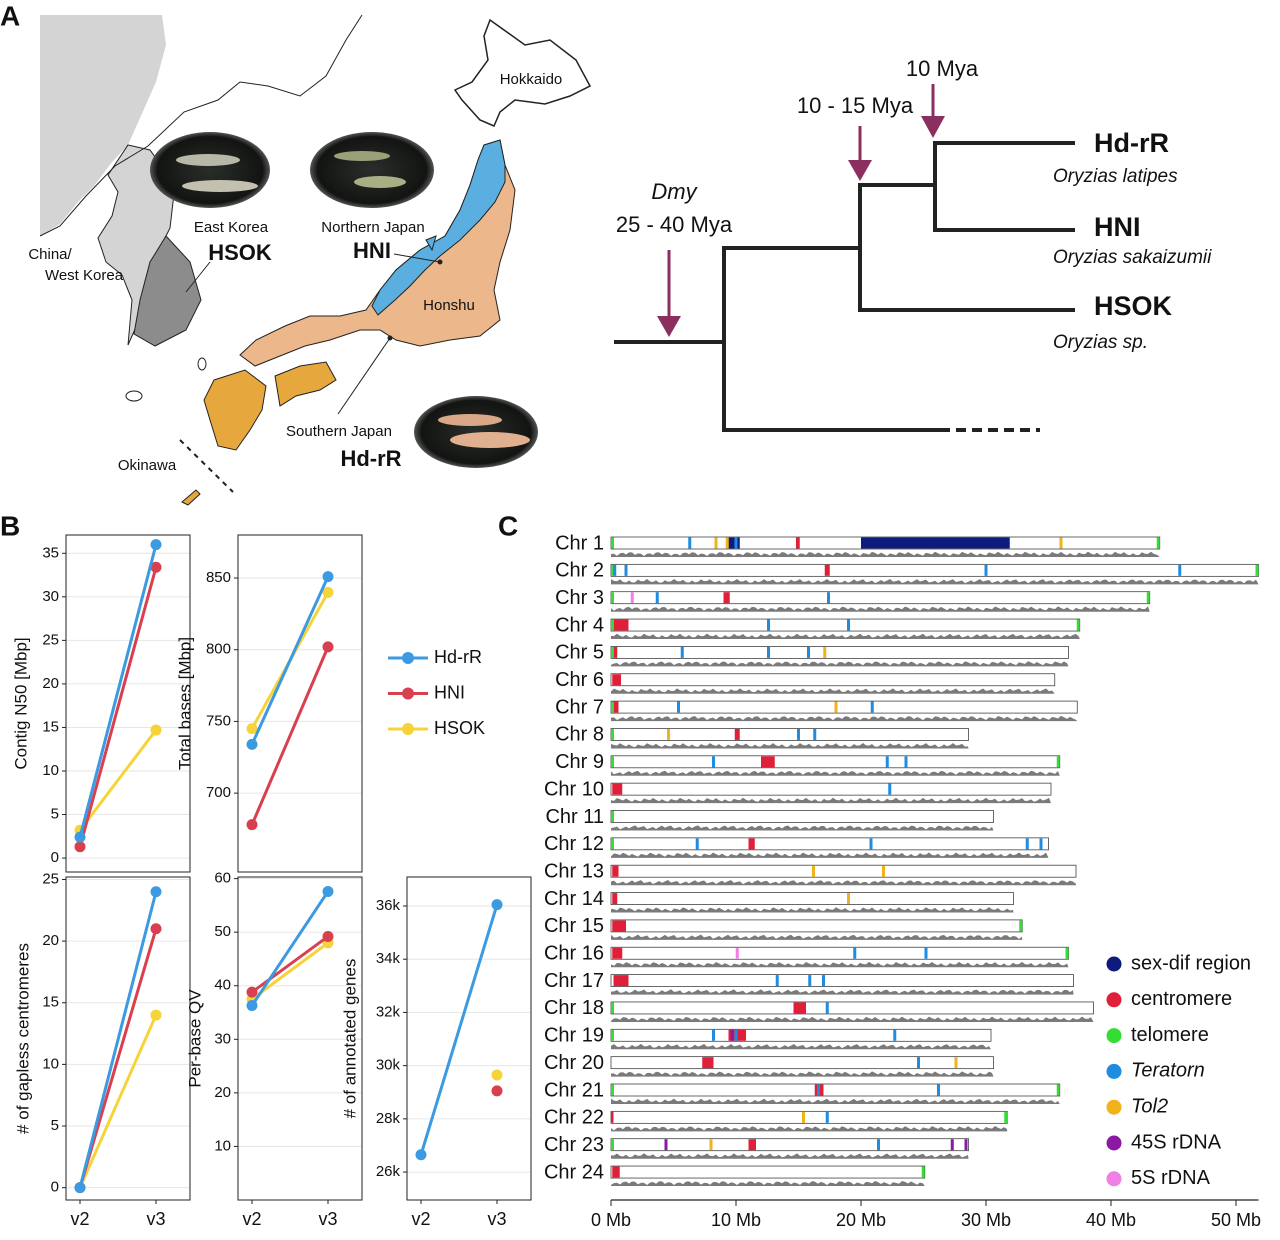  What do you see at coordinates (449, 692) in the screenshot?
I see `legend-label: HNI` at bounding box center [449, 692].